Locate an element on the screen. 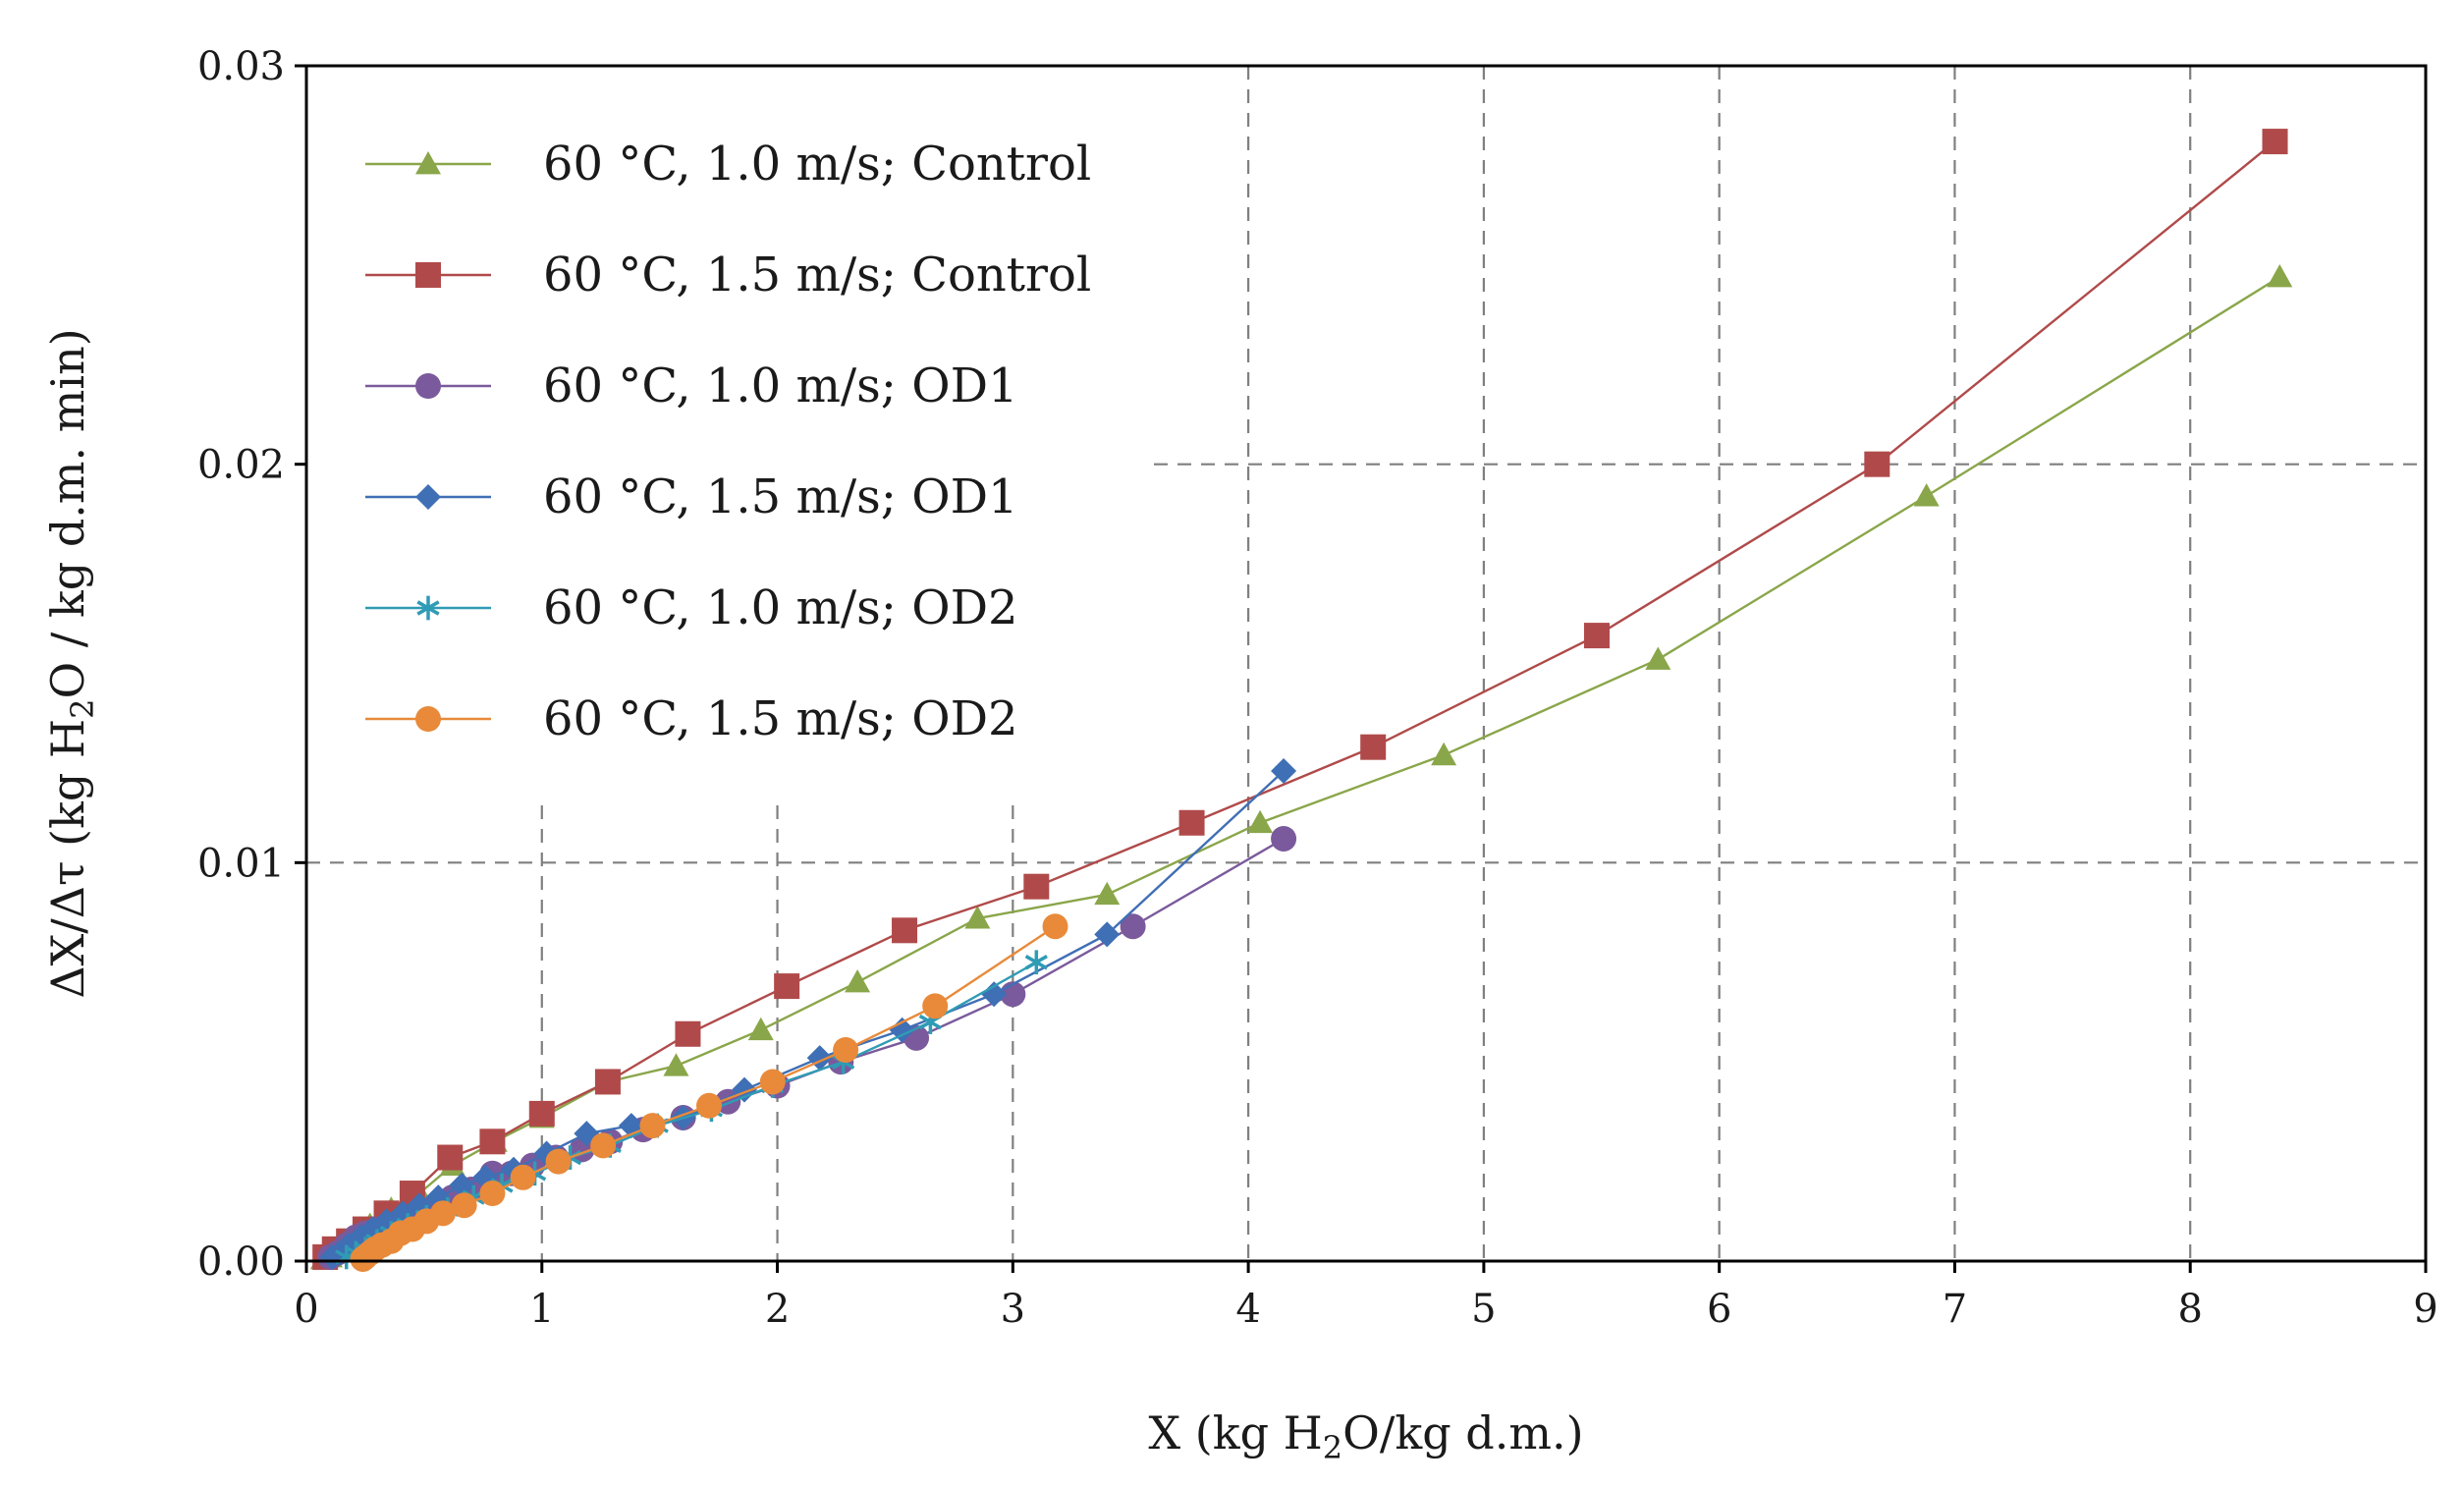 The image size is (2464, 1486). legend-entry-6: 60 °C, 1.5 m/s; OD2 is located at coordinates (691, 718).